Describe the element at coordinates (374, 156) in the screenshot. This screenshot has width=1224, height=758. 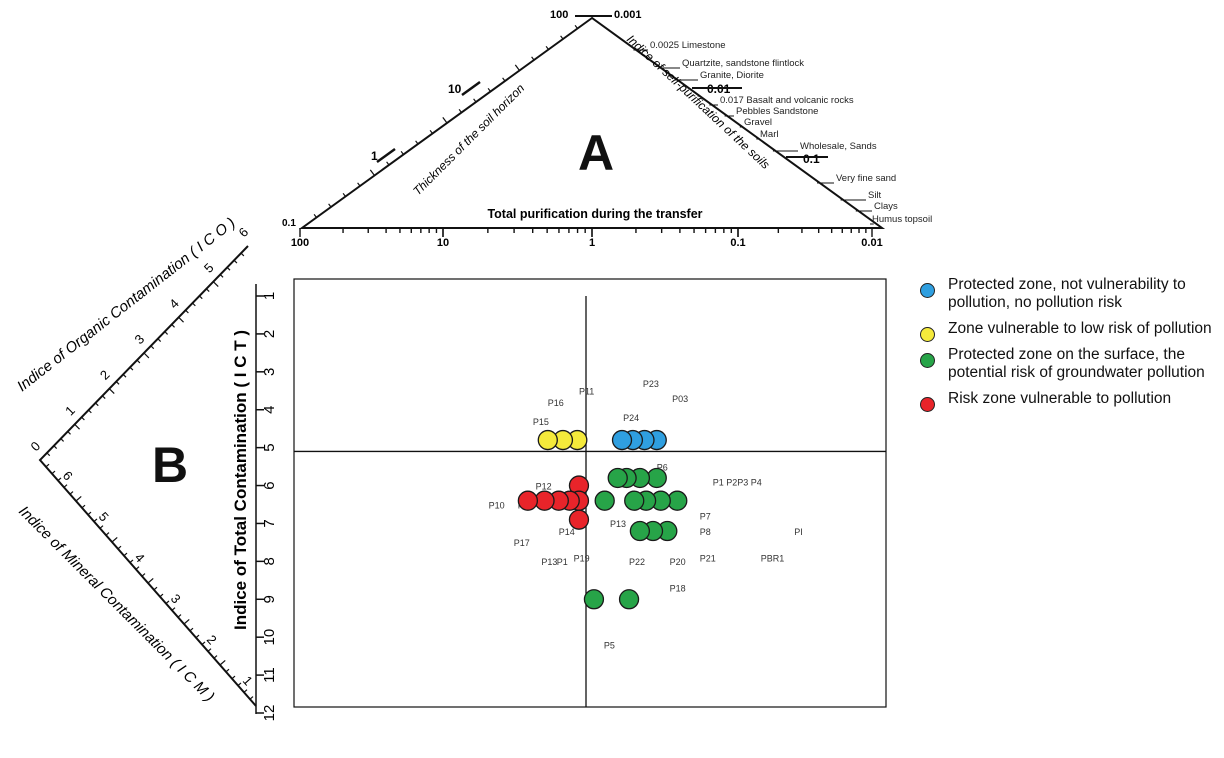
I see `left-scale-1: 1` at that location.